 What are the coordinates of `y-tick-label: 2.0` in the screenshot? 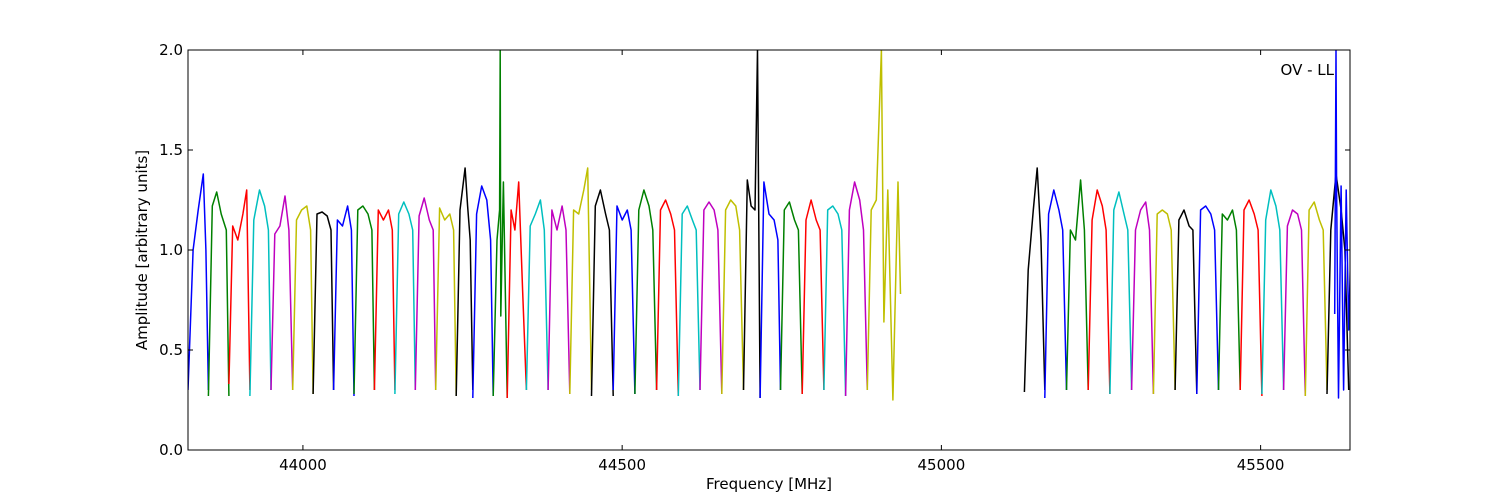 It's located at (171, 50).